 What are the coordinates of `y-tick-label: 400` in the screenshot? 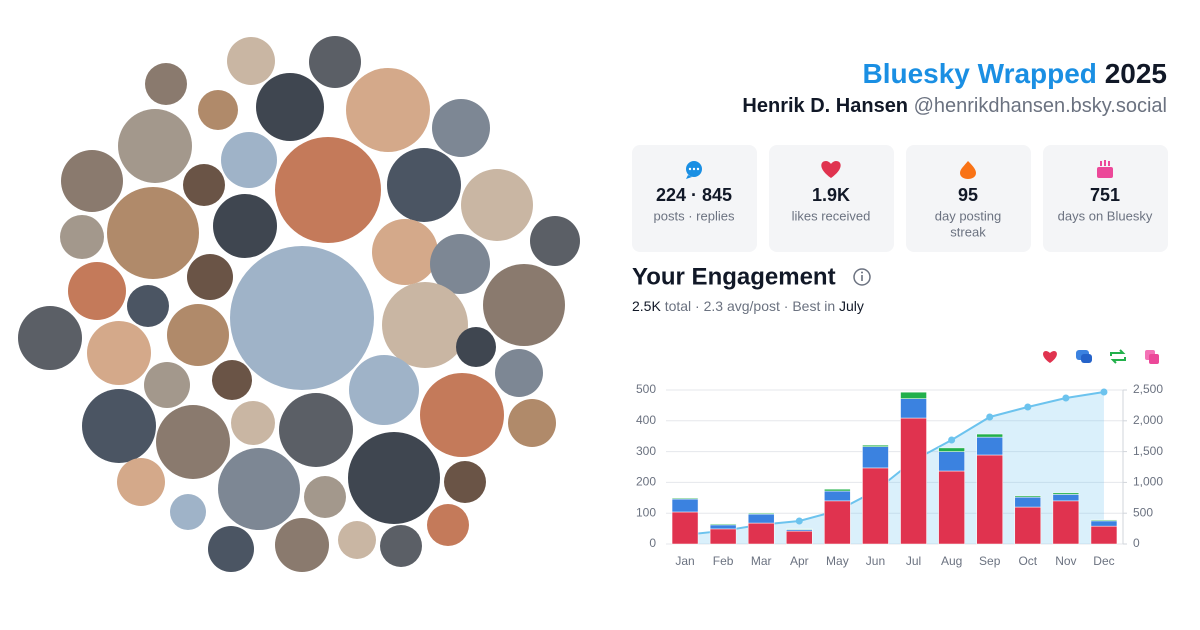 It's located at (646, 420).